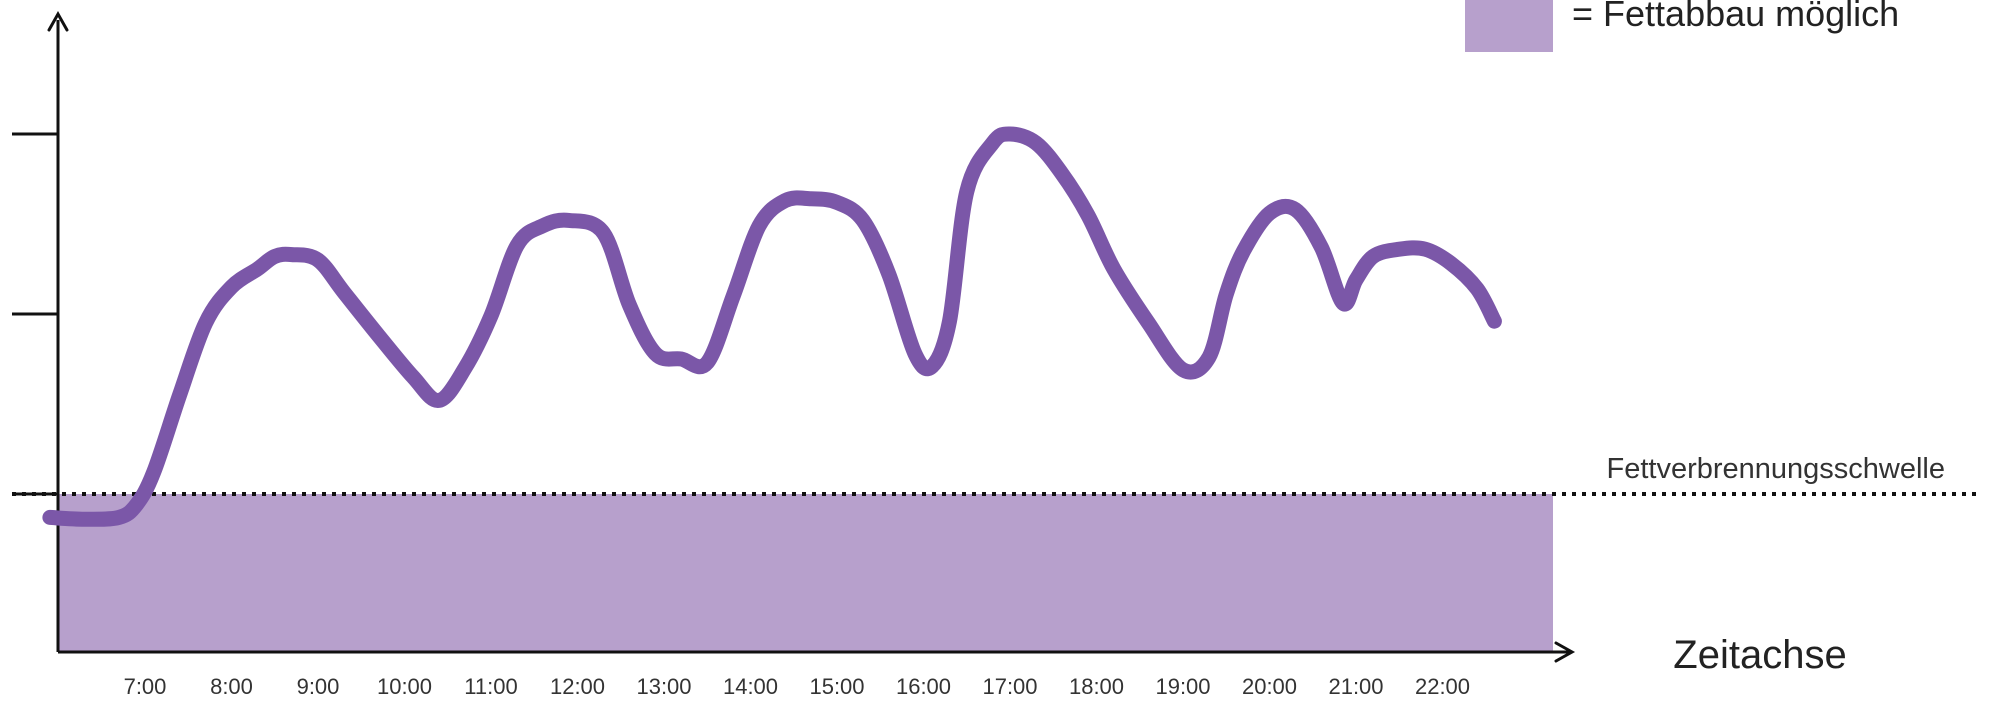  I want to click on x-tick-label: 20:00, so click(1269, 686).